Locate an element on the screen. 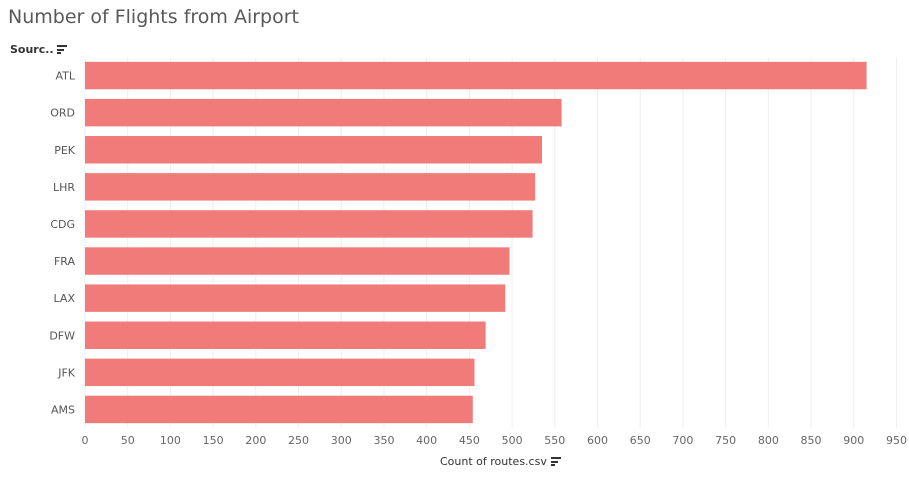 Image resolution: width=909 pixels, height=483 pixels. category-label-cdg: CDG is located at coordinates (62, 224).